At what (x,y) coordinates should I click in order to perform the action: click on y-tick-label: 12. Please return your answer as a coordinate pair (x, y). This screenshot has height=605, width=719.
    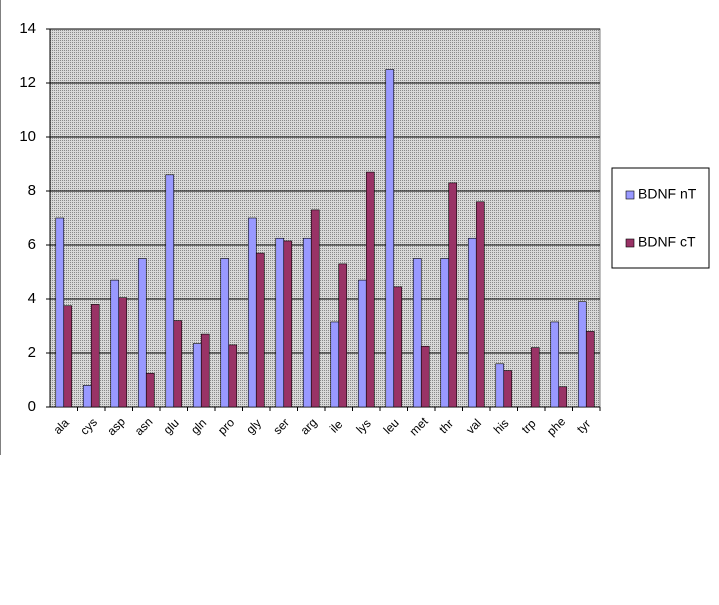
    Looking at the image, I should click on (27, 82).